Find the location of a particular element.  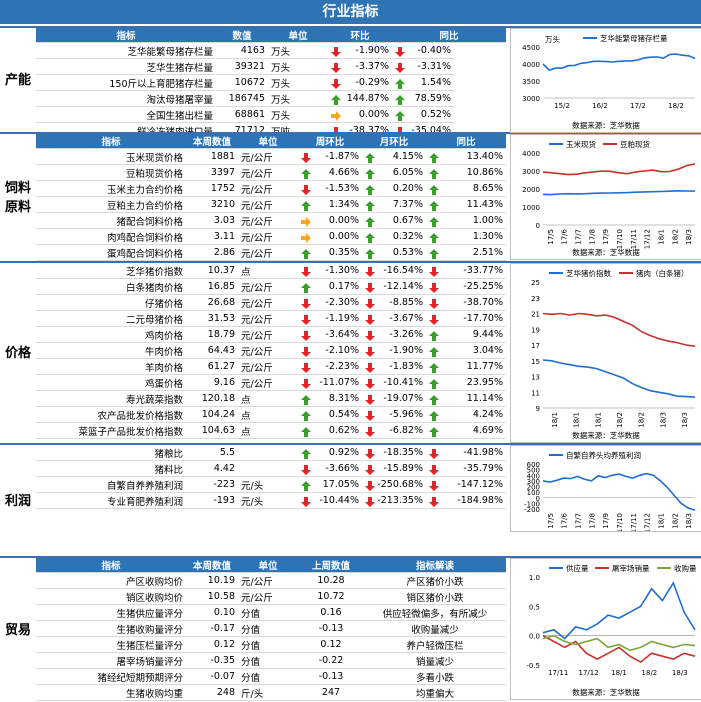

indicator-name: 150斤以上育肥猪存栏量 is located at coordinates (126, 82).